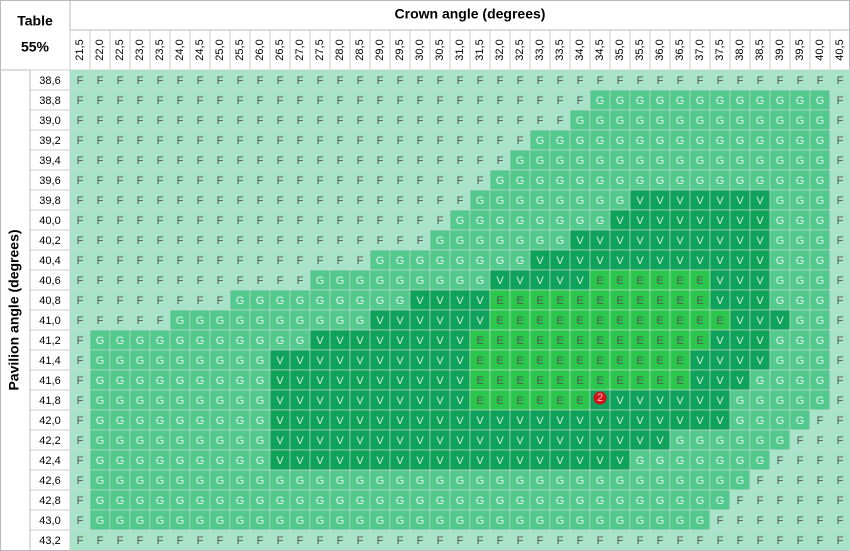 This screenshot has height=551, width=850. I want to click on row-label: 40,4, so click(49, 261).